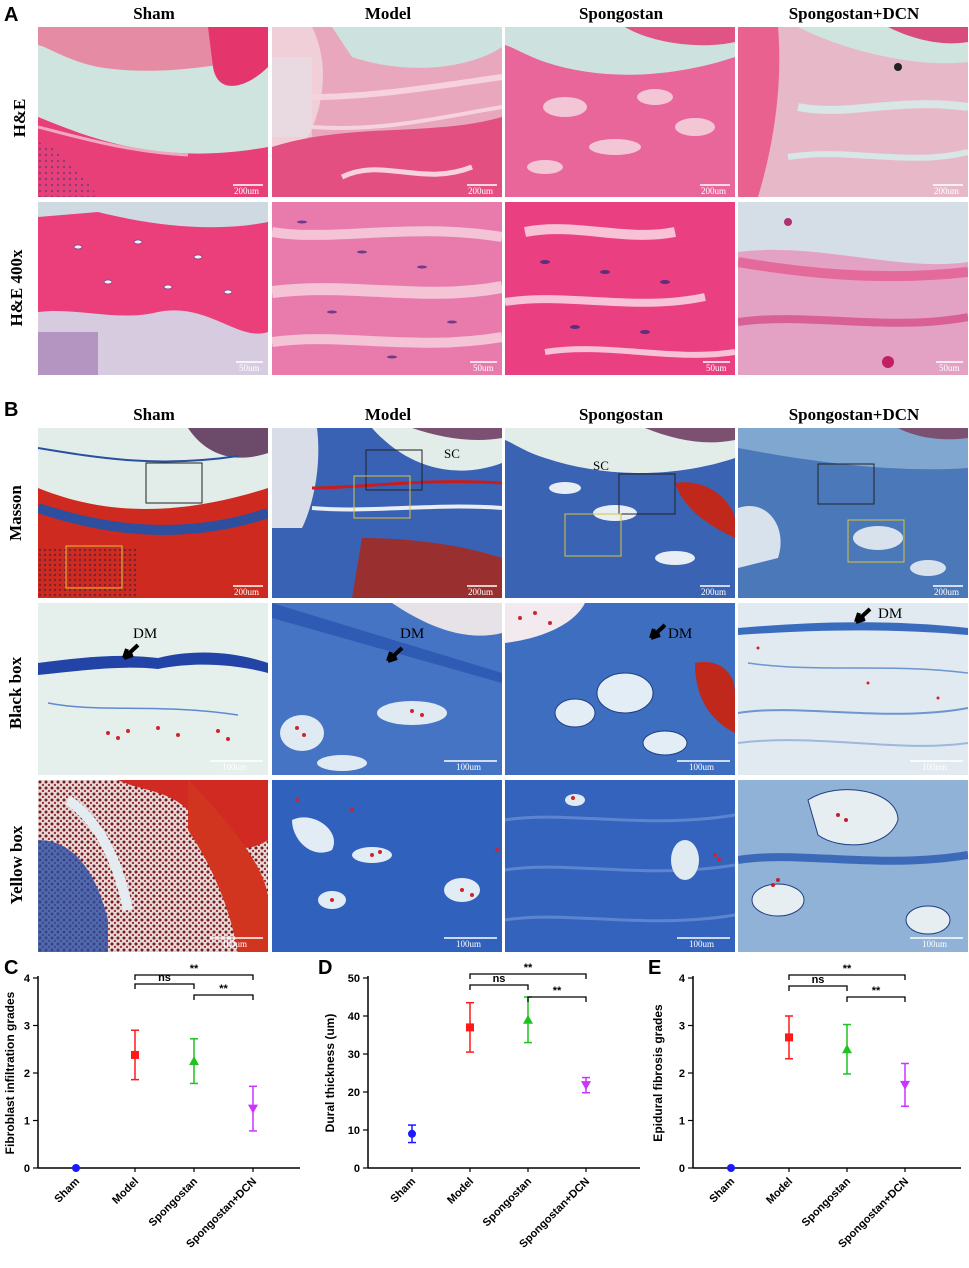 The height and width of the screenshot is (1268, 969). I want to click on panel-letter-d: D, so click(325, 968).